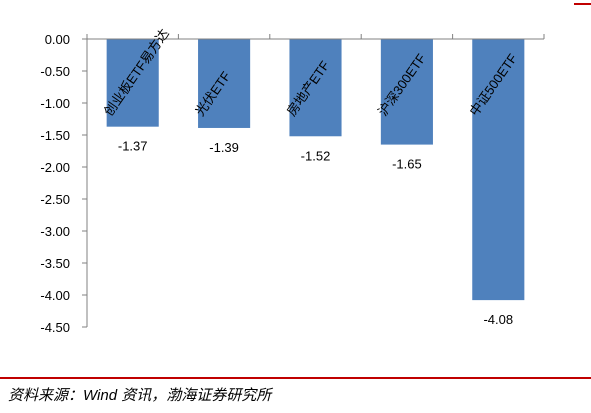  I want to click on data-label: -1.37, so click(133, 146).